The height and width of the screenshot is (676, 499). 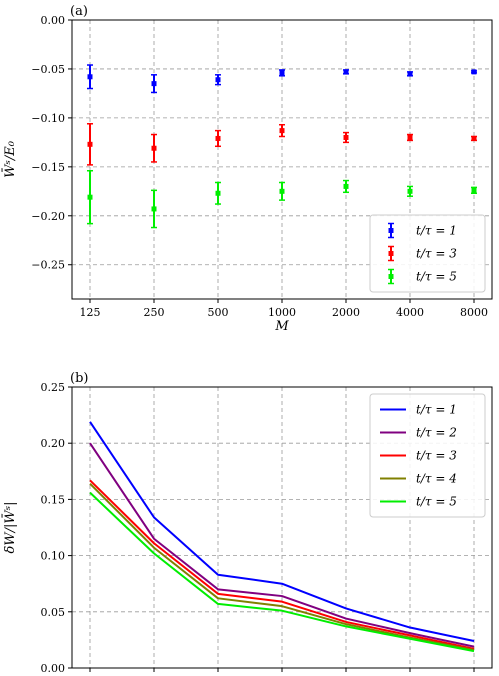 What do you see at coordinates (436, 433) in the screenshot?
I see `legend-label: t/τ = 2` at bounding box center [436, 433].